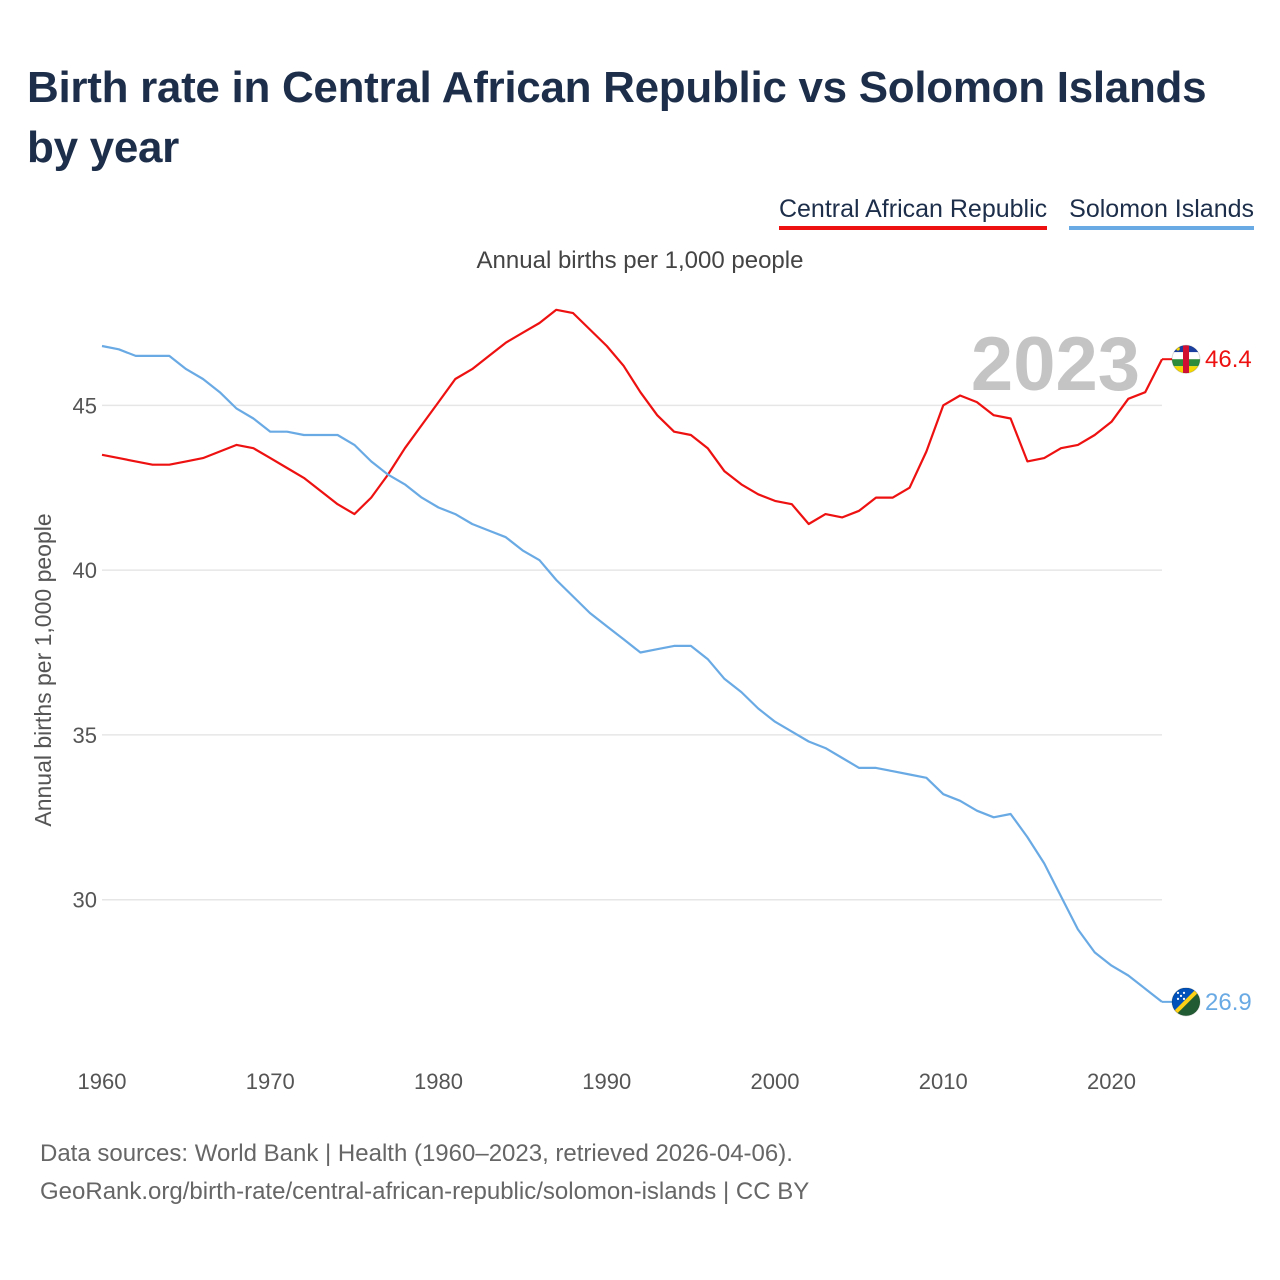  Describe the element at coordinates (85, 570) in the screenshot. I see `y-tick-label: 40` at that location.